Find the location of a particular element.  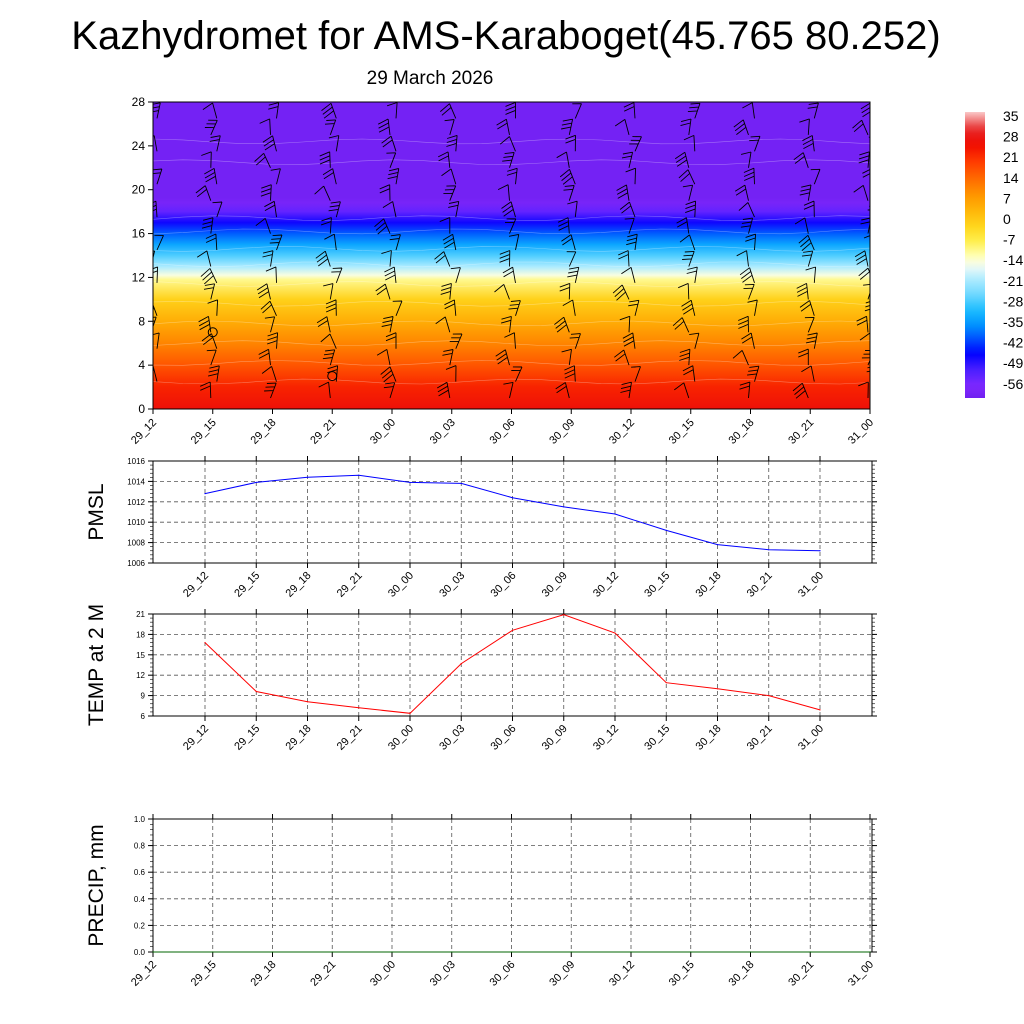

x-tick-label: 30_21 is located at coordinates (760, 738).